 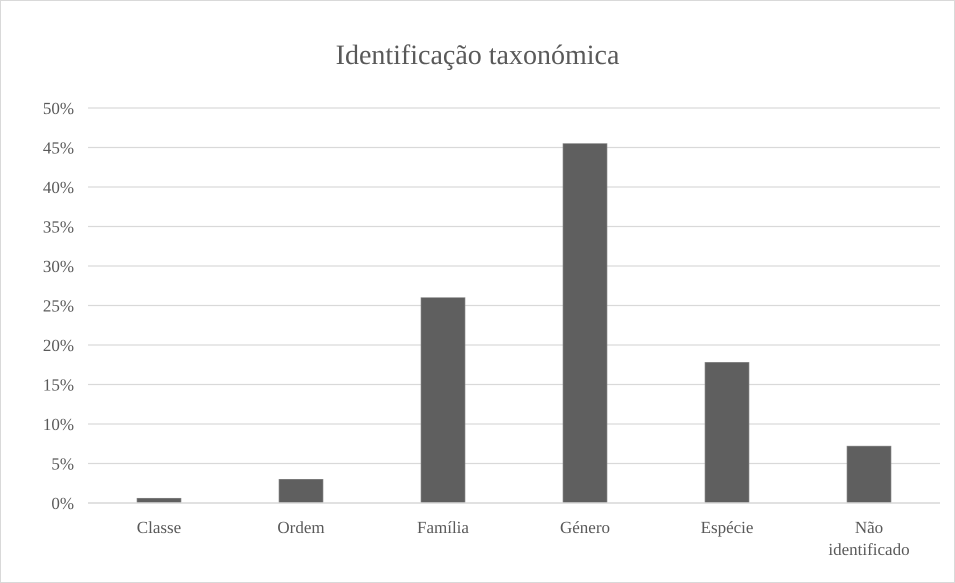 What do you see at coordinates (585, 527) in the screenshot?
I see `x-tick-label: Género` at bounding box center [585, 527].